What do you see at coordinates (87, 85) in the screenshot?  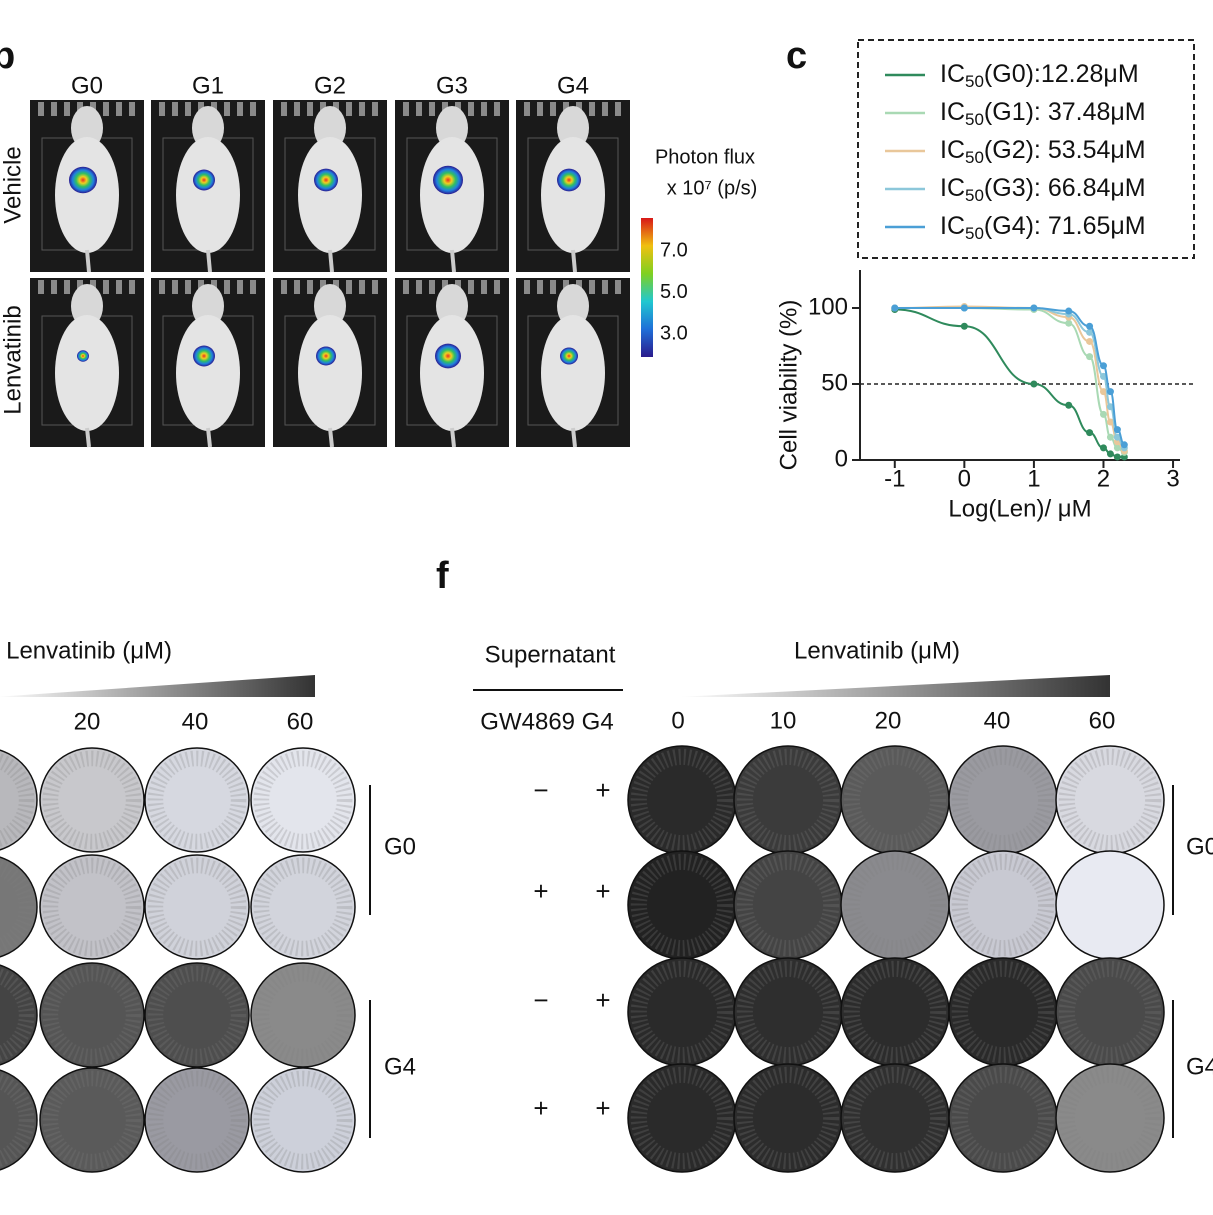 I see `column-label: G0` at bounding box center [87, 85].